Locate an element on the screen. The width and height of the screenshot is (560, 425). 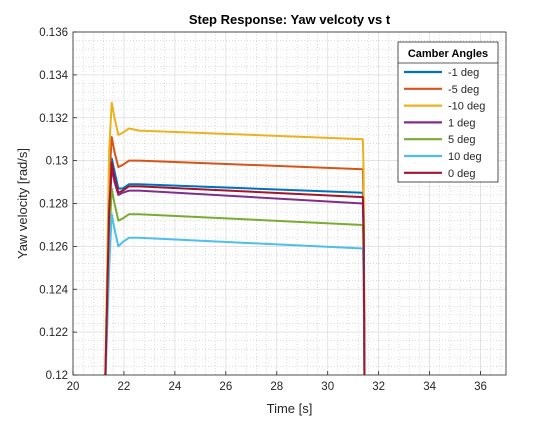
x-tick-label: 26 is located at coordinates (225, 387).